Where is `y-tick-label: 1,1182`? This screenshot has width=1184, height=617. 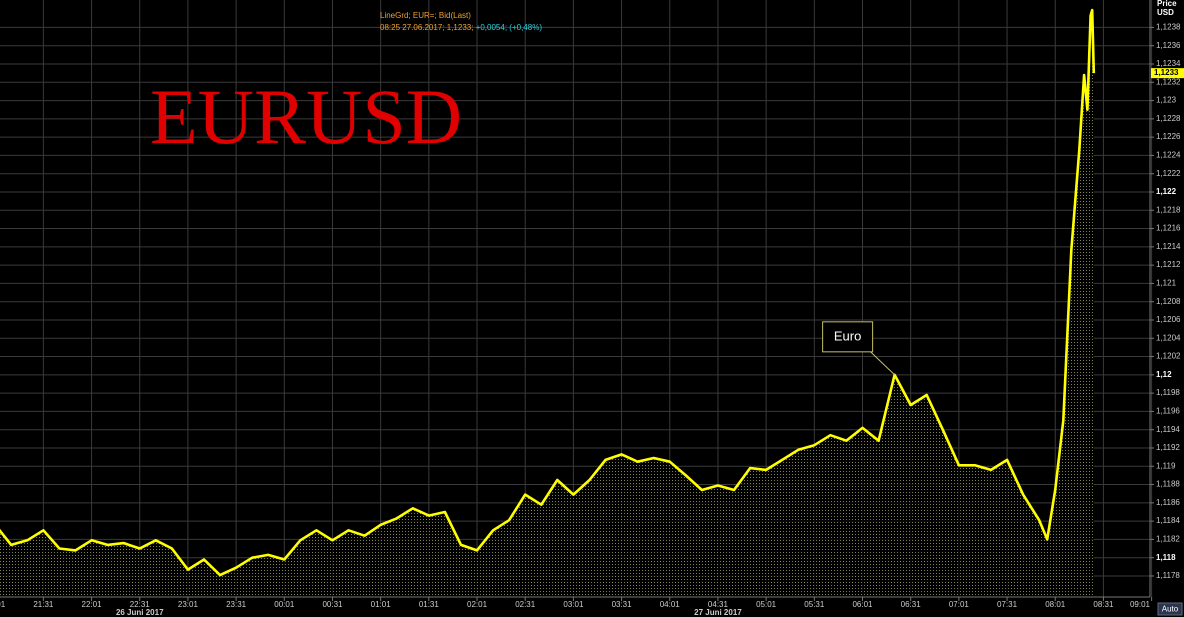
y-tick-label: 1,1182 is located at coordinates (1168, 539).